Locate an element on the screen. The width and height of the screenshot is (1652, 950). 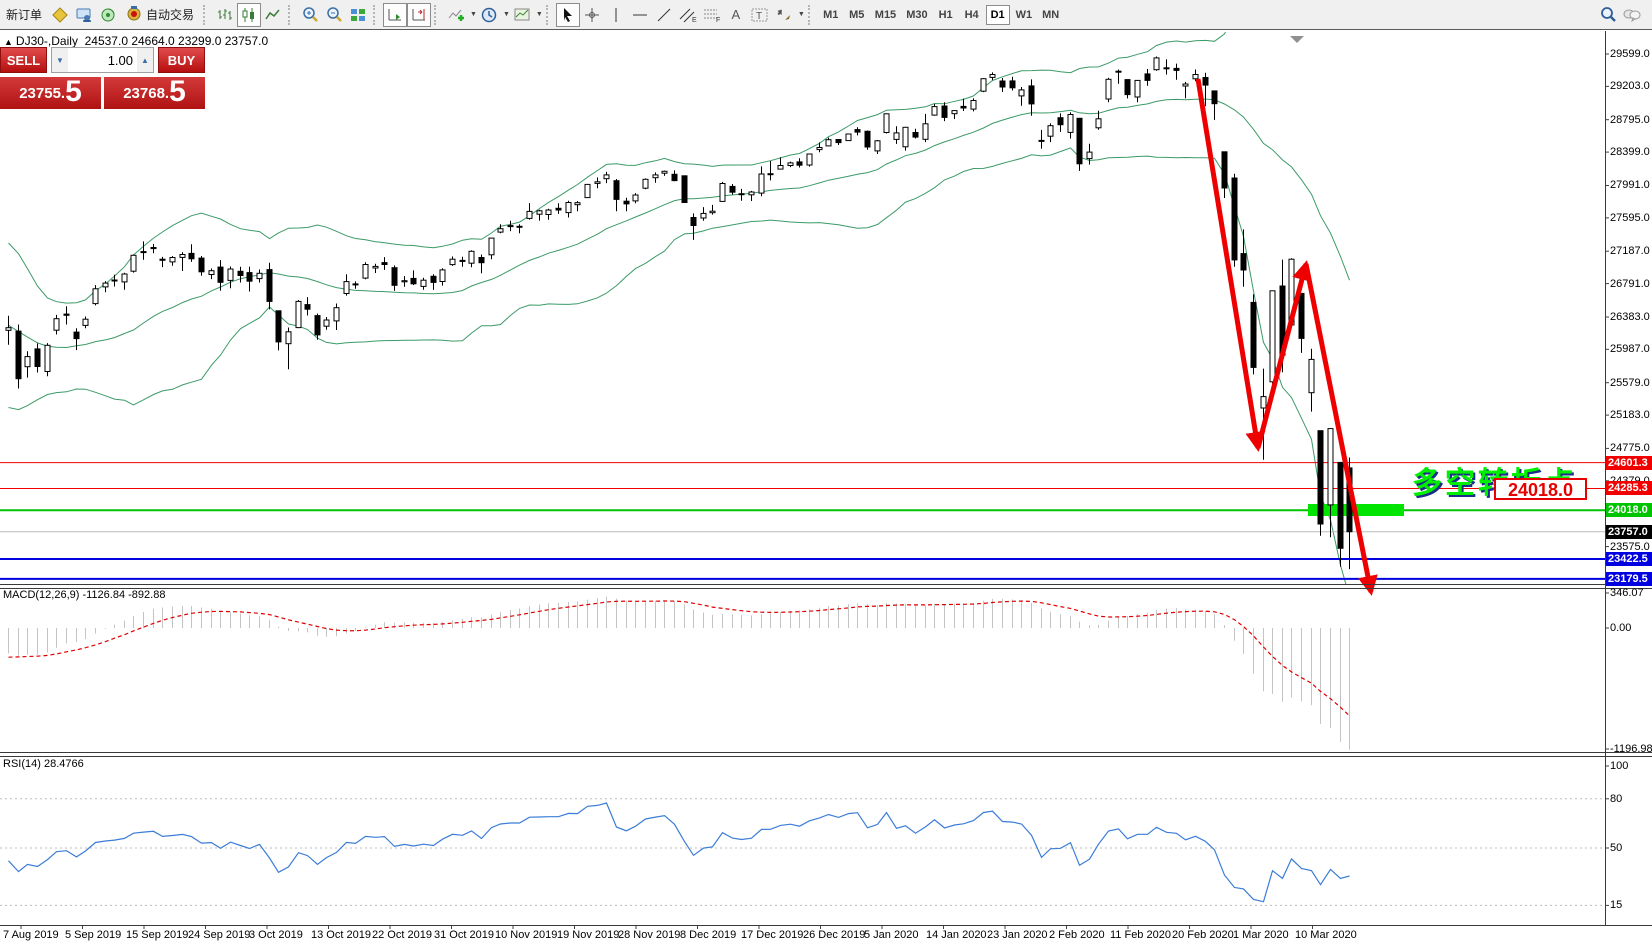
metaeditor-icon is located at coordinates (60, 15).